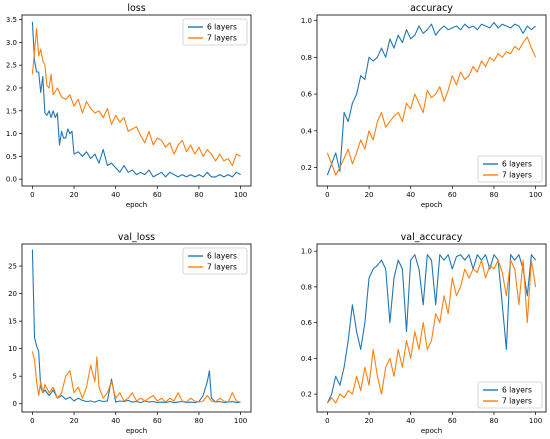  What do you see at coordinates (136, 237) in the screenshot?
I see `chart-title: val_loss` at bounding box center [136, 237].